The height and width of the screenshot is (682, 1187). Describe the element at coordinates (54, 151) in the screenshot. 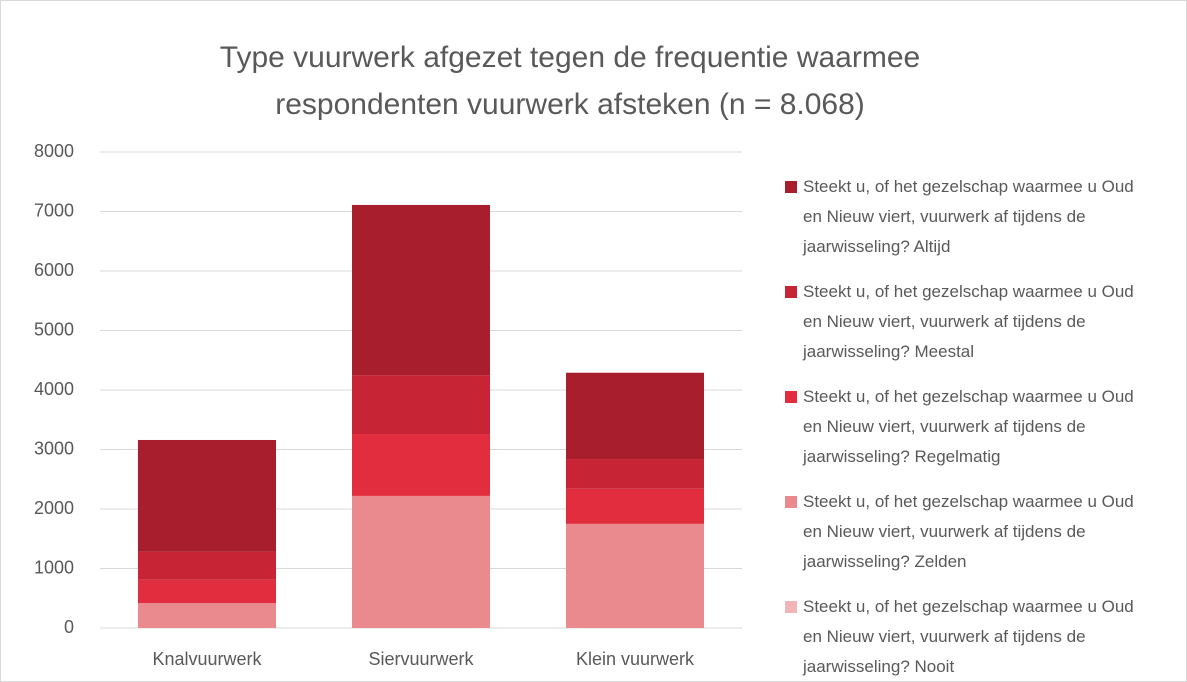

I see `y-tick-label: 8000` at that location.